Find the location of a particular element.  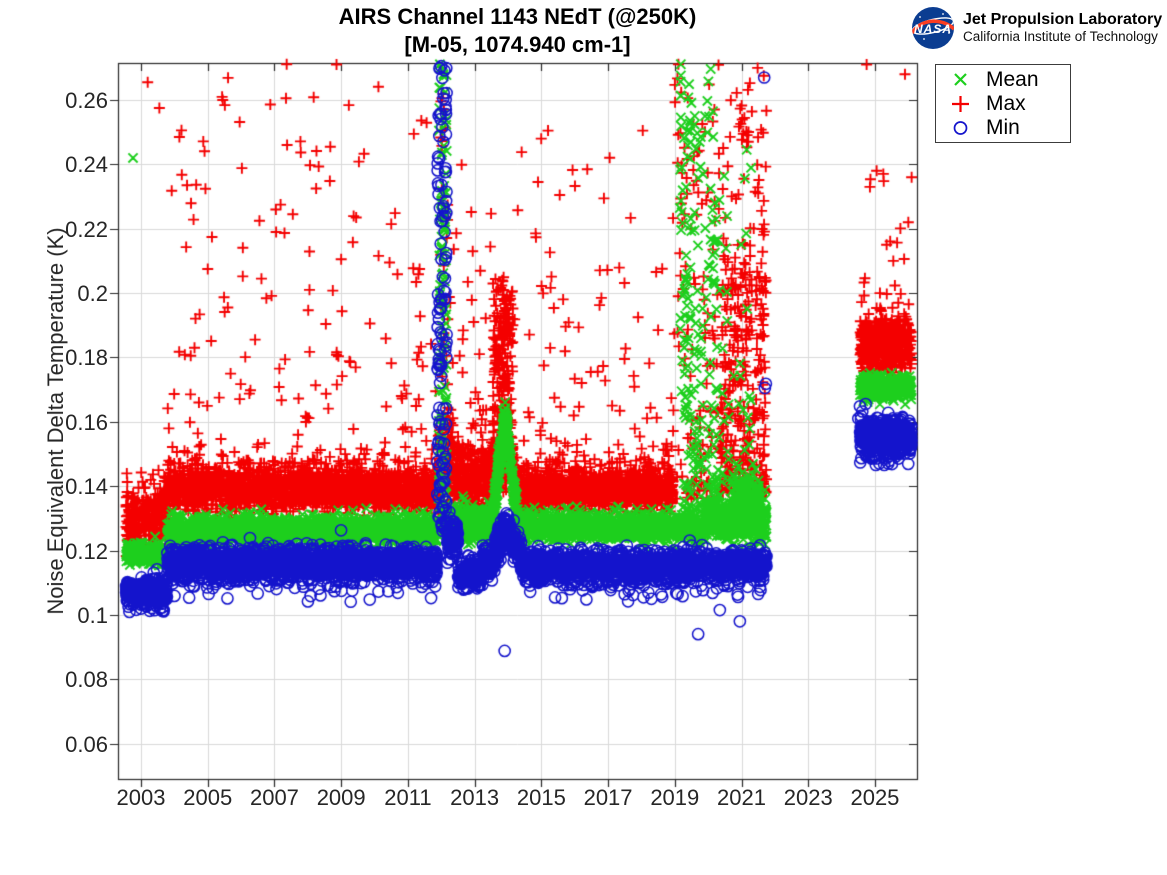

min-marker-icon is located at coordinates (960, 128).